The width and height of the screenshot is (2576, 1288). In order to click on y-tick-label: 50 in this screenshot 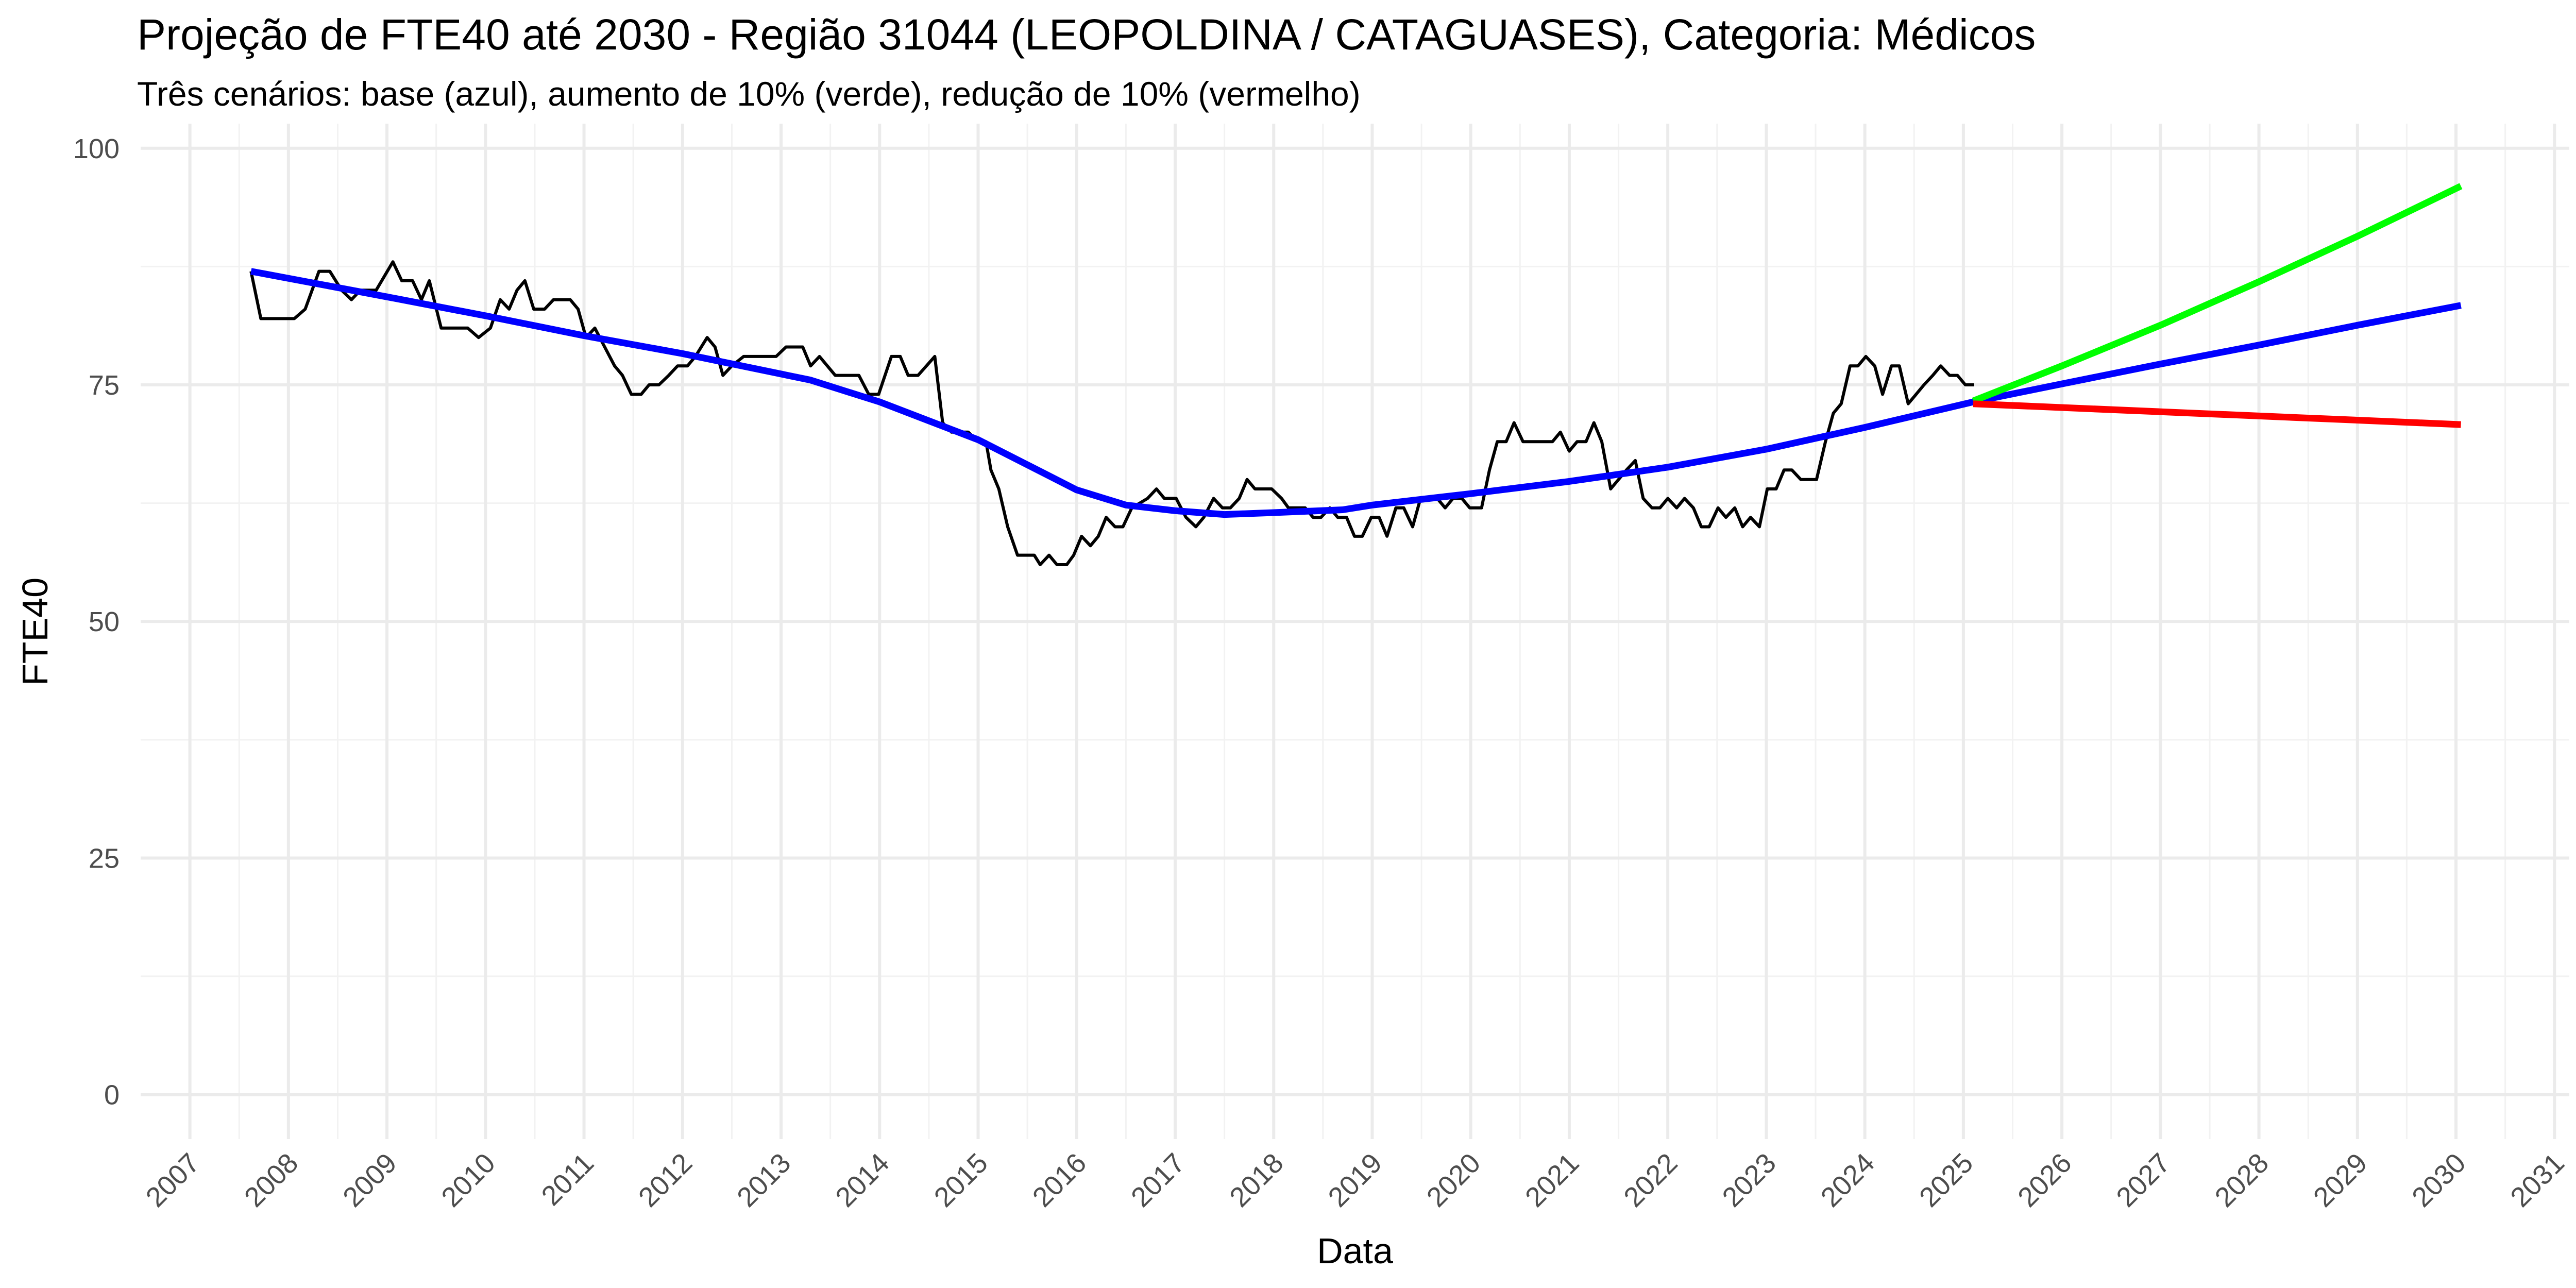, I will do `click(104, 621)`.